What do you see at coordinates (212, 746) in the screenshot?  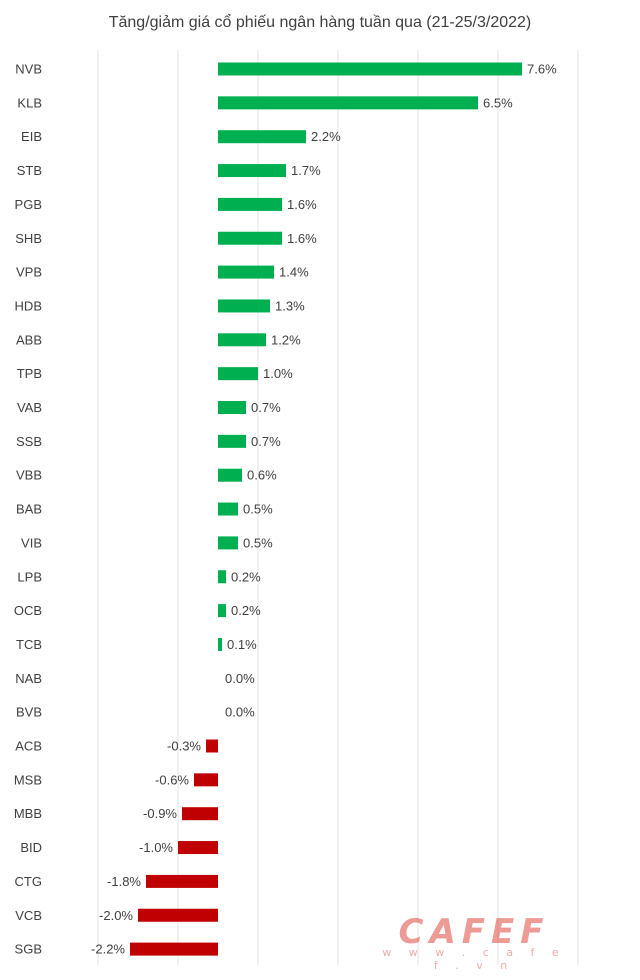 I see `bar-acb` at bounding box center [212, 746].